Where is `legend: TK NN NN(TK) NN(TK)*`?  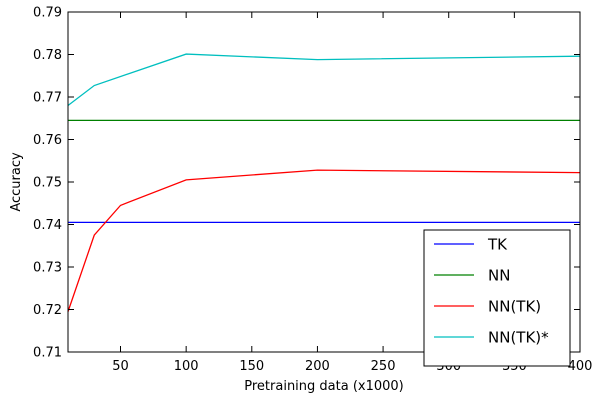 legend: TK NN NN(TK) NN(TK)* is located at coordinates (497, 298).